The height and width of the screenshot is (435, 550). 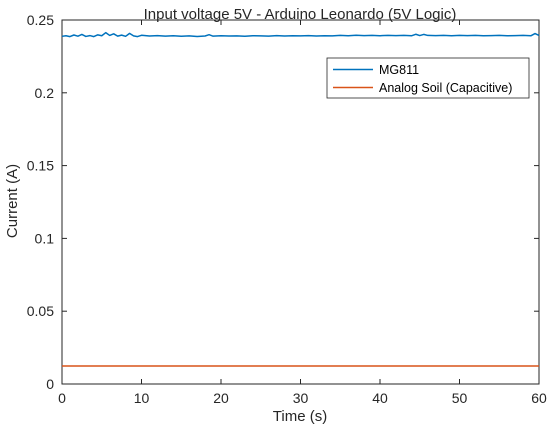 I want to click on y-tick-label: 0.1, so click(x=45, y=238).